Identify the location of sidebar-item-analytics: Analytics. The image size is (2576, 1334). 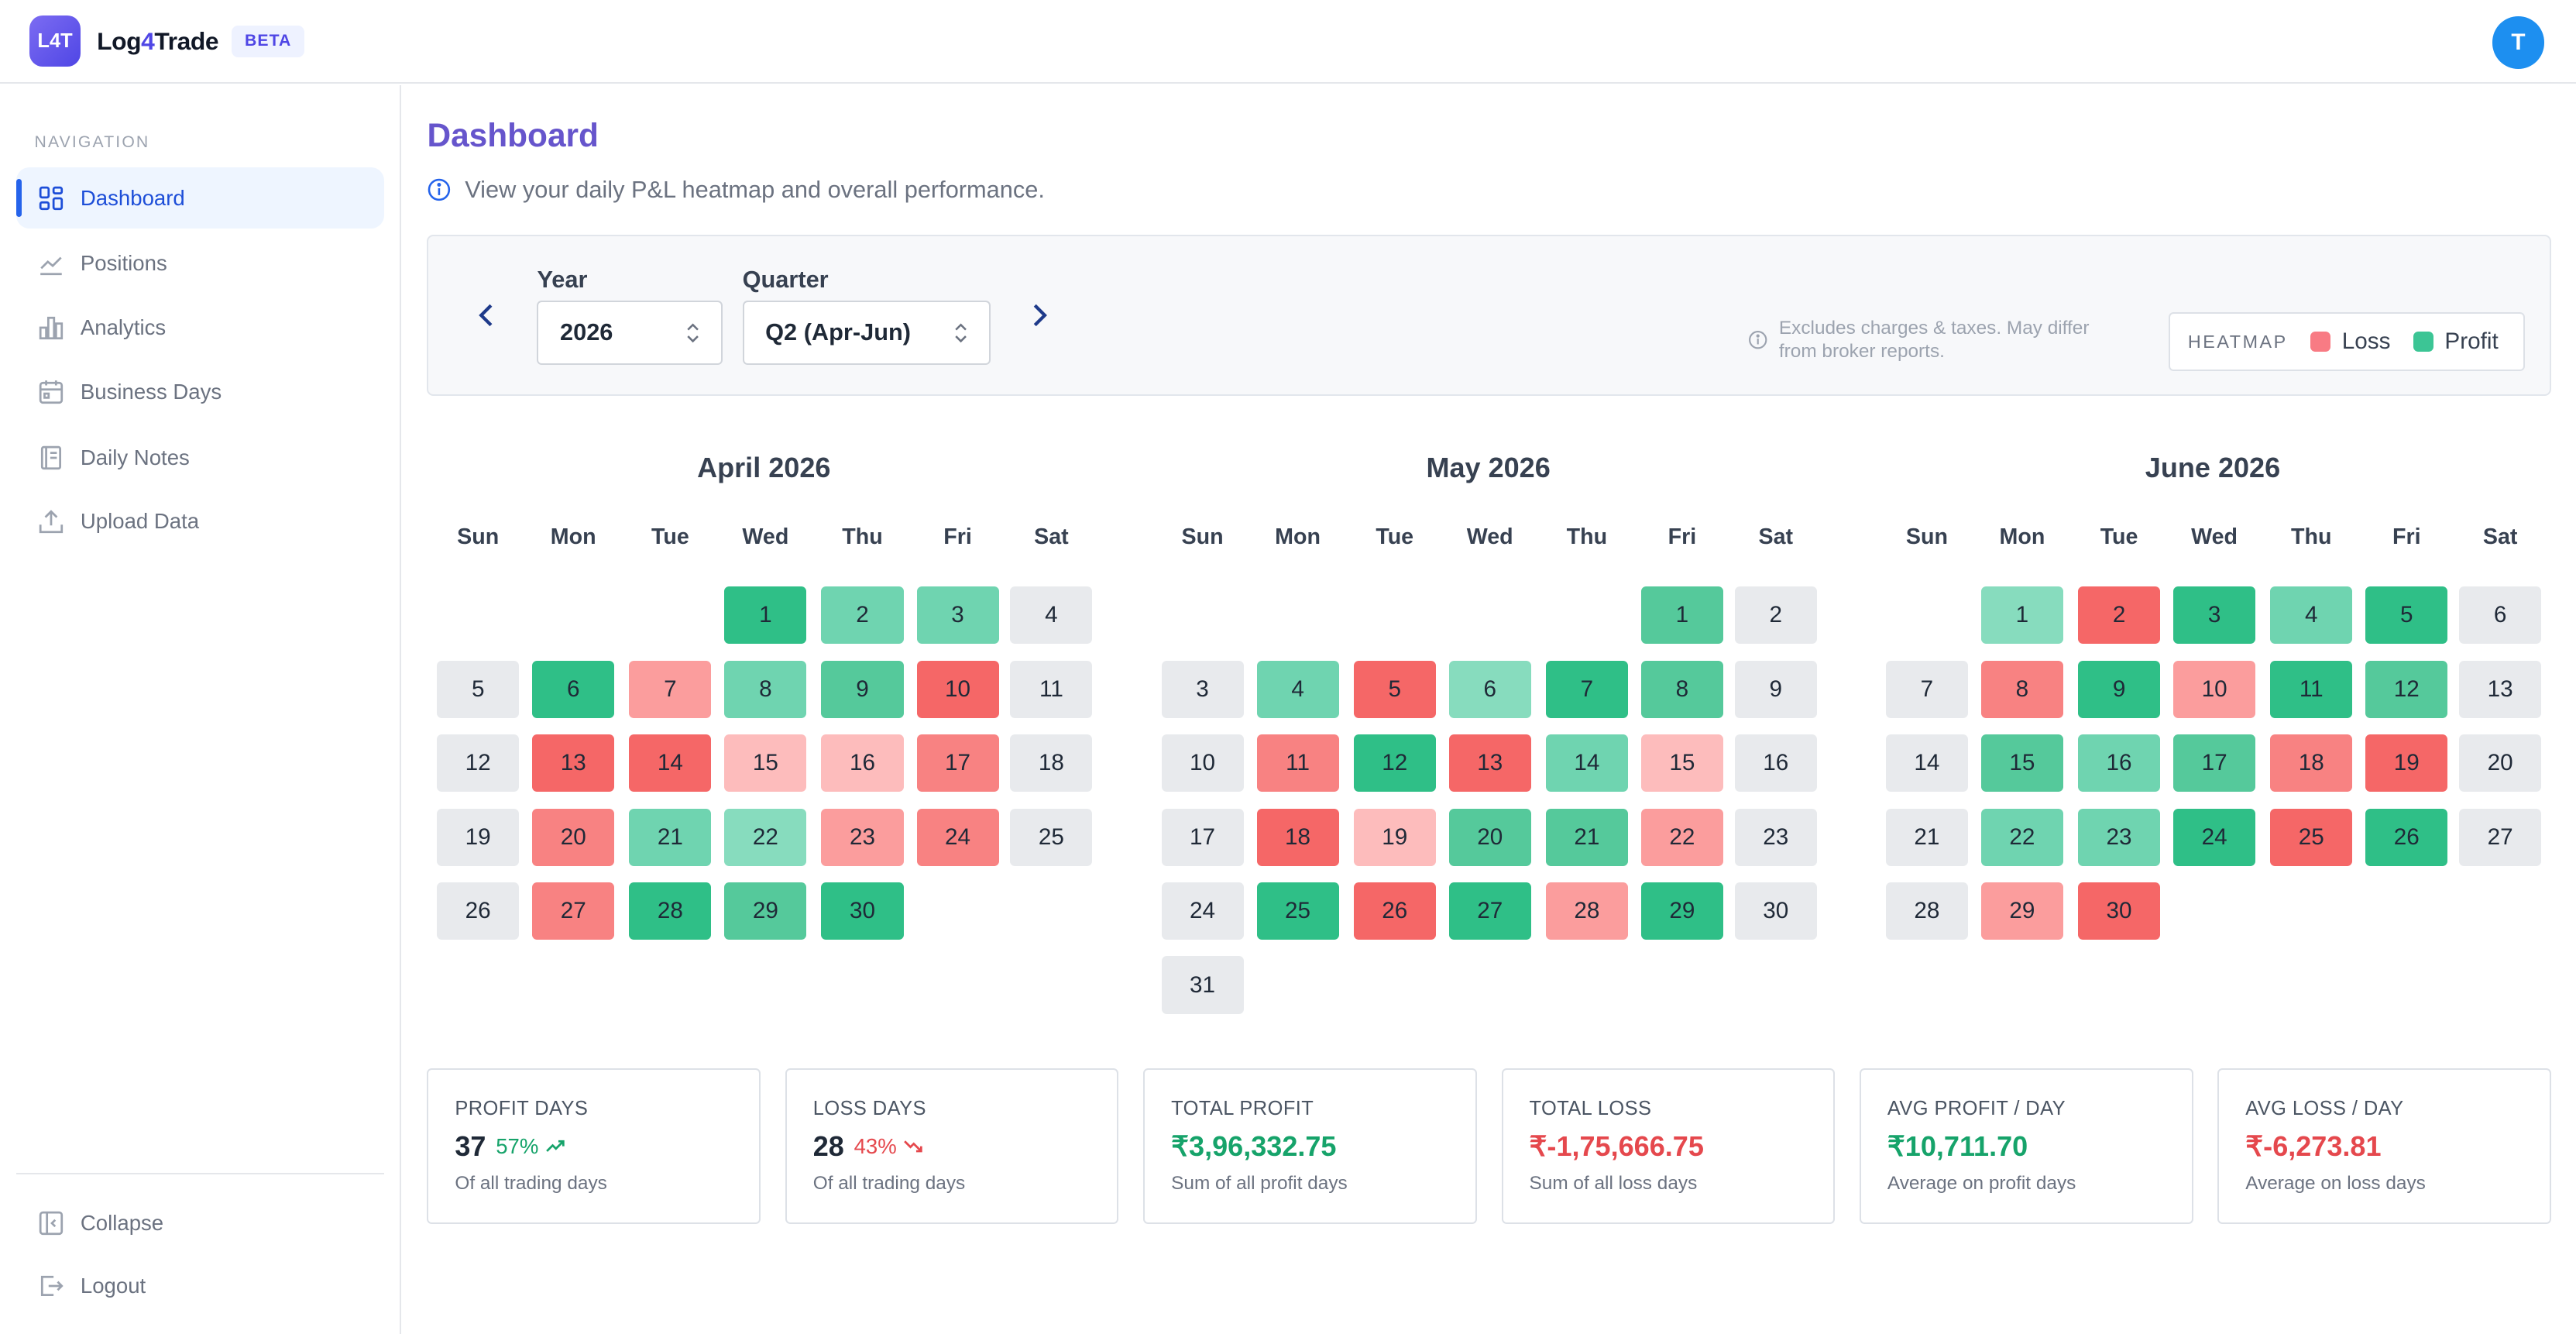
(200, 327).